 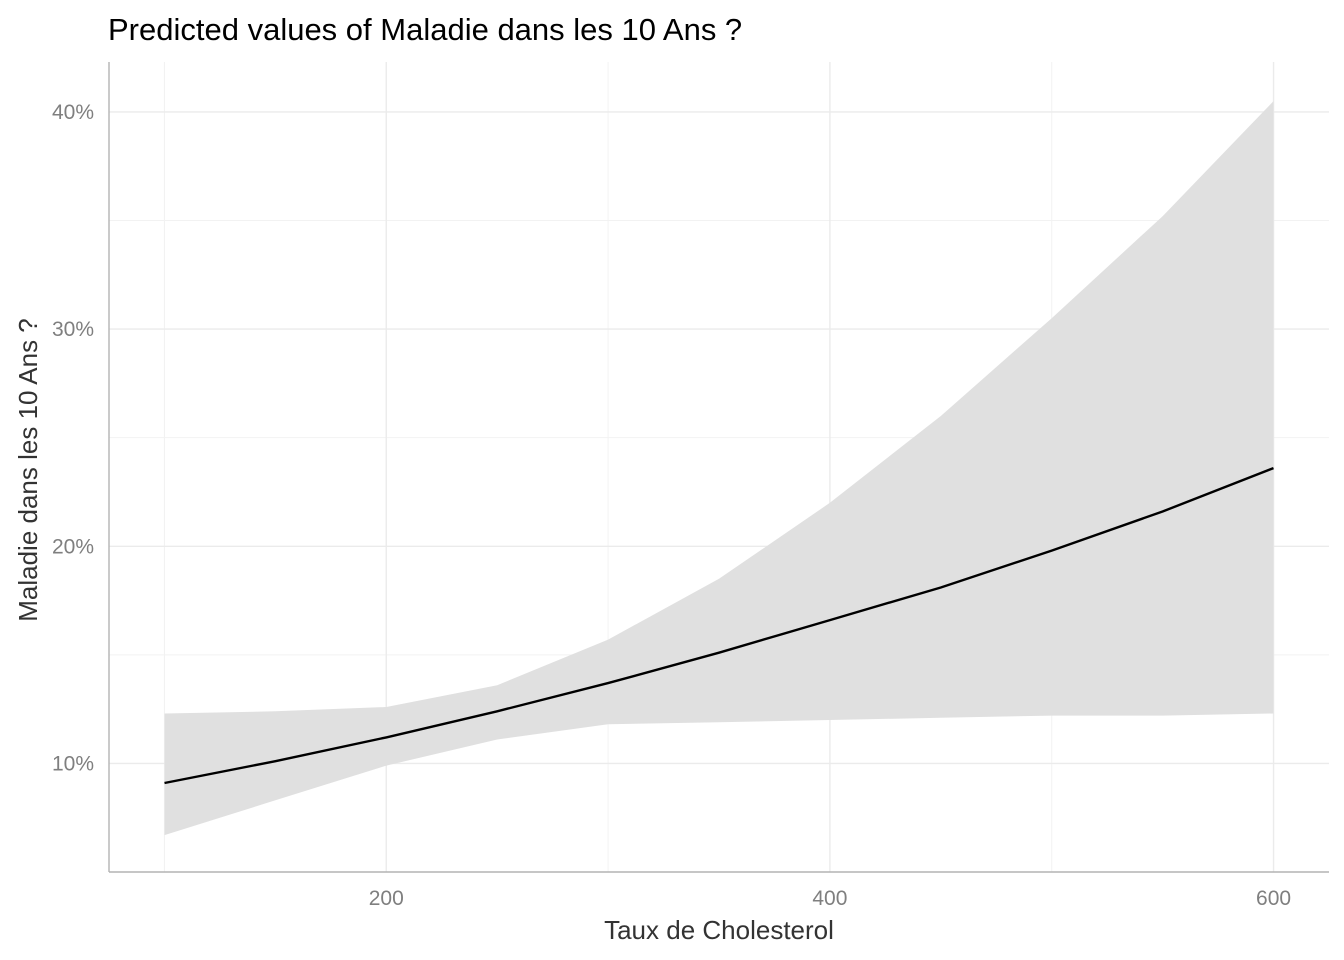 What do you see at coordinates (73, 546) in the screenshot?
I see `y-tick-label: 20%` at bounding box center [73, 546].